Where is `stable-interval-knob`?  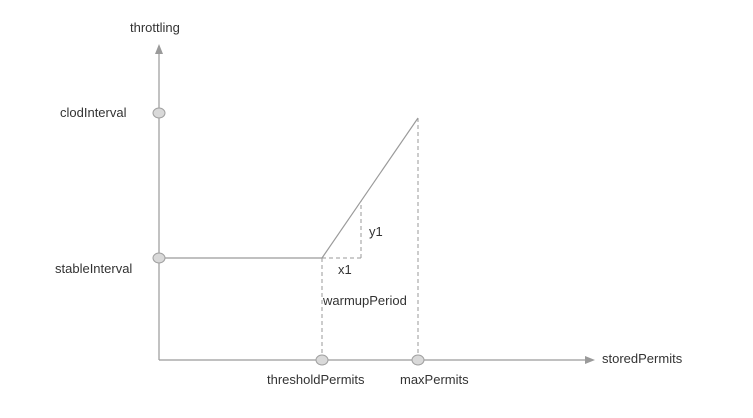 stable-interval-knob is located at coordinates (159, 258).